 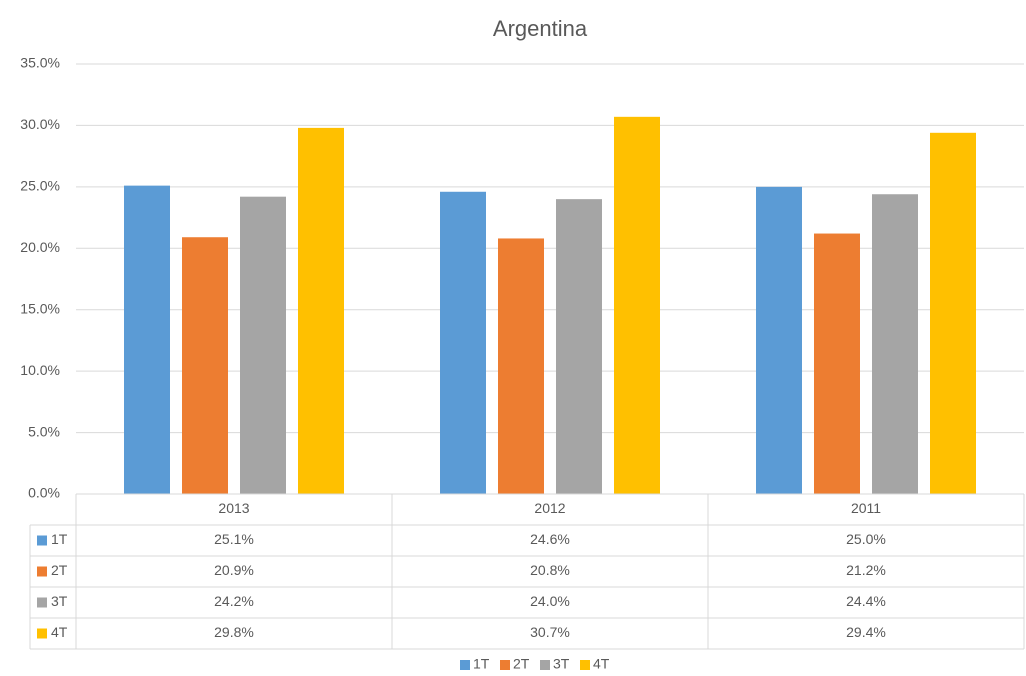 I want to click on legend-label: 2T, so click(x=521, y=664).